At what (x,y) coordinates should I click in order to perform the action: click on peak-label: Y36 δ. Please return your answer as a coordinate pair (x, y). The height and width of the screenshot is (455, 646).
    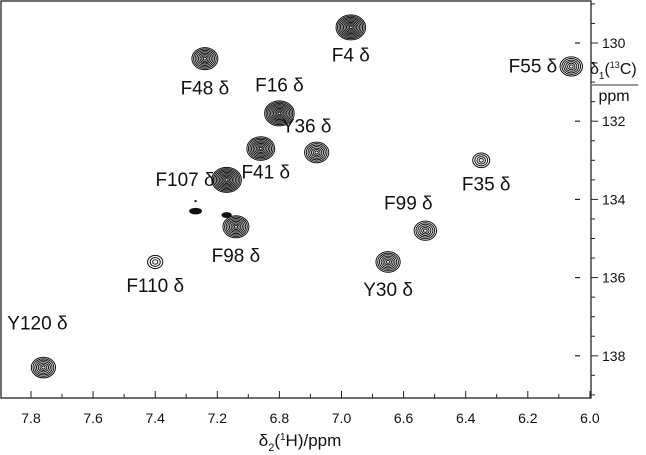
    Looking at the image, I should click on (307, 126).